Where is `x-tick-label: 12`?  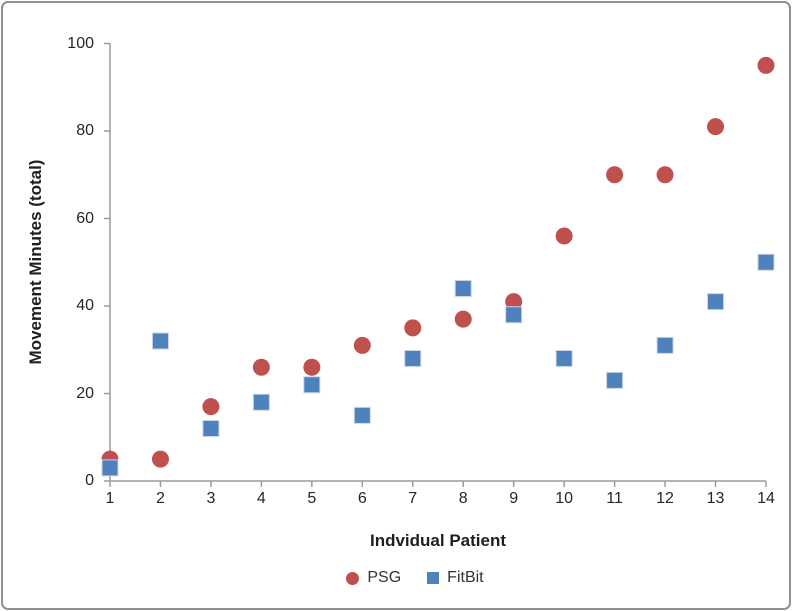
x-tick-label: 12 is located at coordinates (665, 498).